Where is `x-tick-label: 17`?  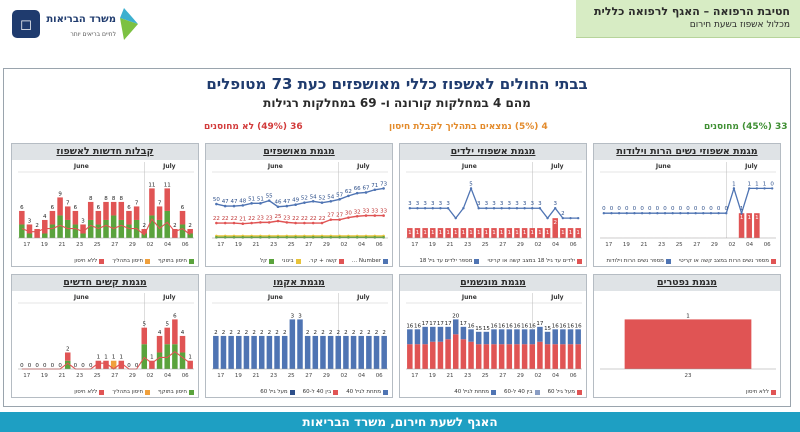 x-tick-label: 17 is located at coordinates (26, 245).